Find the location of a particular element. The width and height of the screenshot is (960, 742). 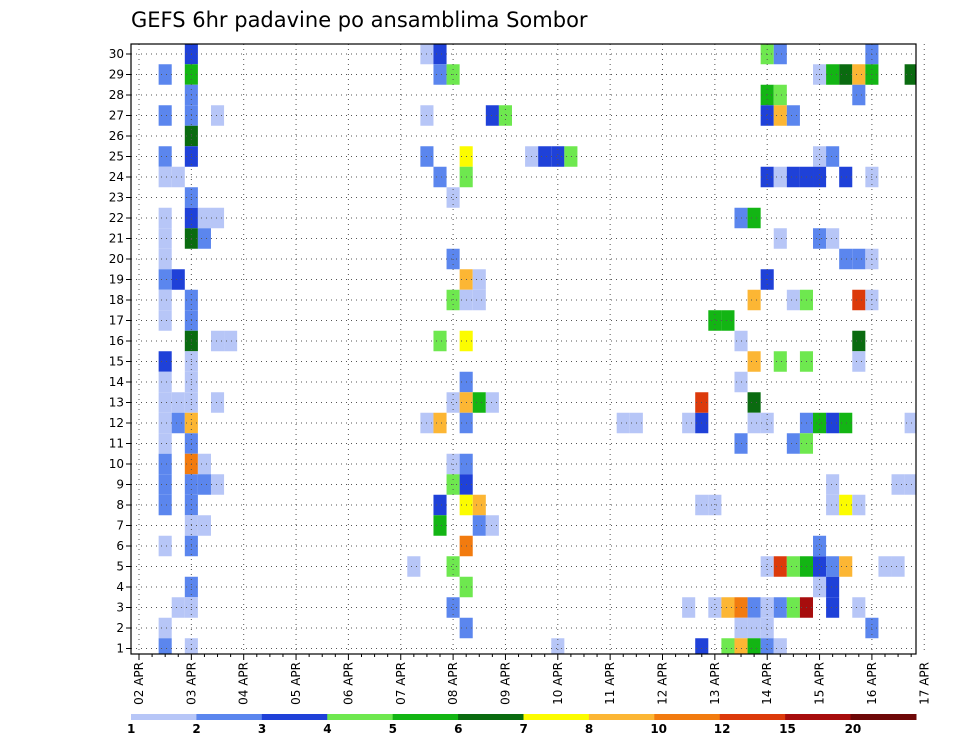

y-tick-label: 13 is located at coordinates (116, 403).